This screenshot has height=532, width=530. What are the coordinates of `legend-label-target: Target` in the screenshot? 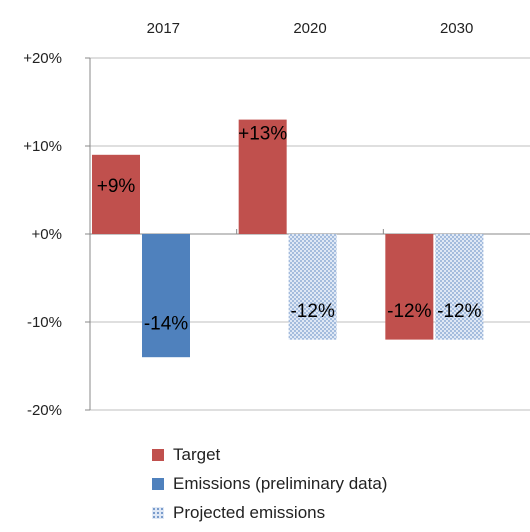 It's located at (197, 454).